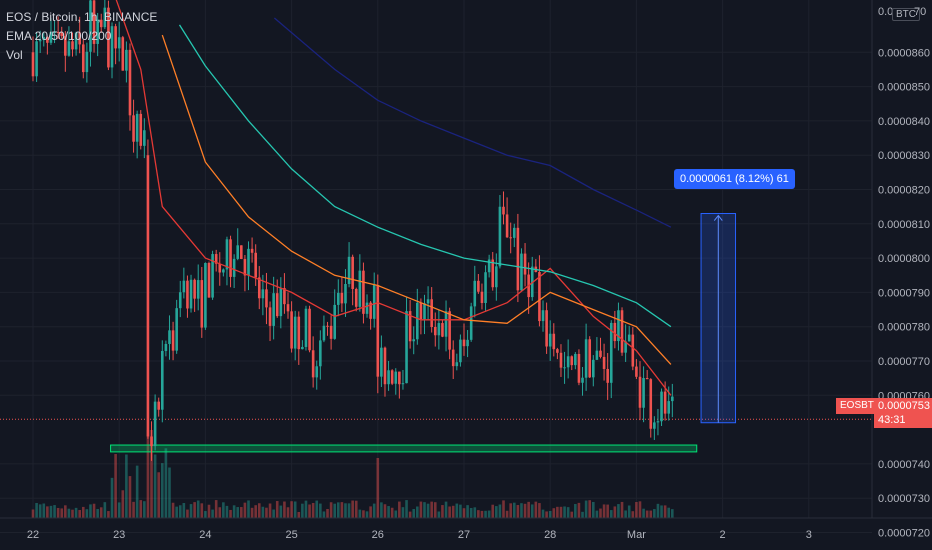 The image size is (932, 550). I want to click on legend-symbol-title: EOS / Bitcoin, 1h, BINANCE, so click(82, 17).